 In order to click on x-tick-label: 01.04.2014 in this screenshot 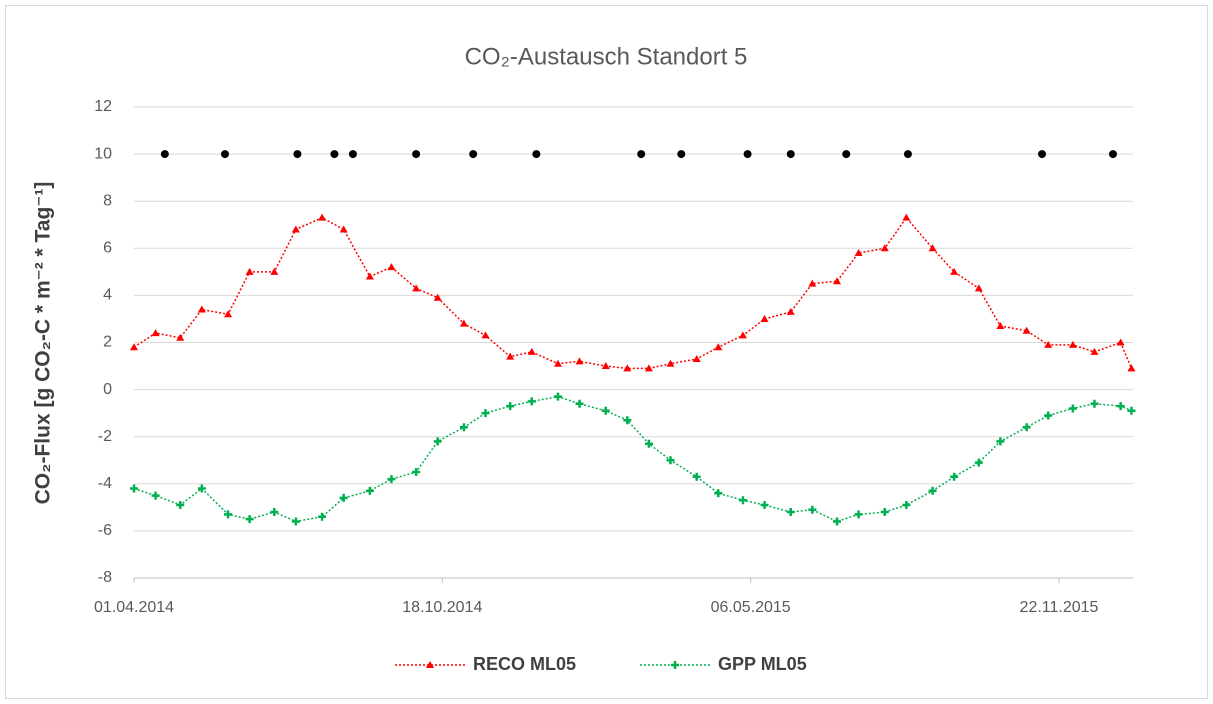, I will do `click(134, 607)`.